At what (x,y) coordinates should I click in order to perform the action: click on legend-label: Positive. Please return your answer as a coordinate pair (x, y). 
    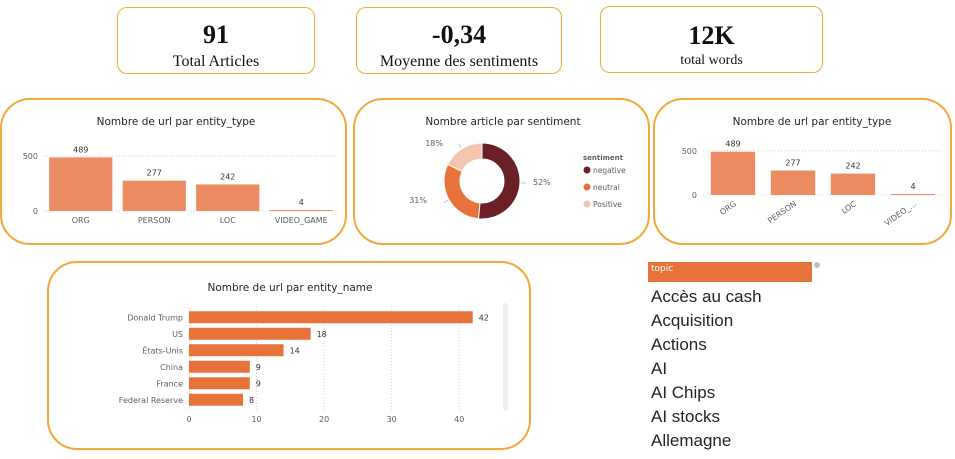
    Looking at the image, I should click on (607, 204).